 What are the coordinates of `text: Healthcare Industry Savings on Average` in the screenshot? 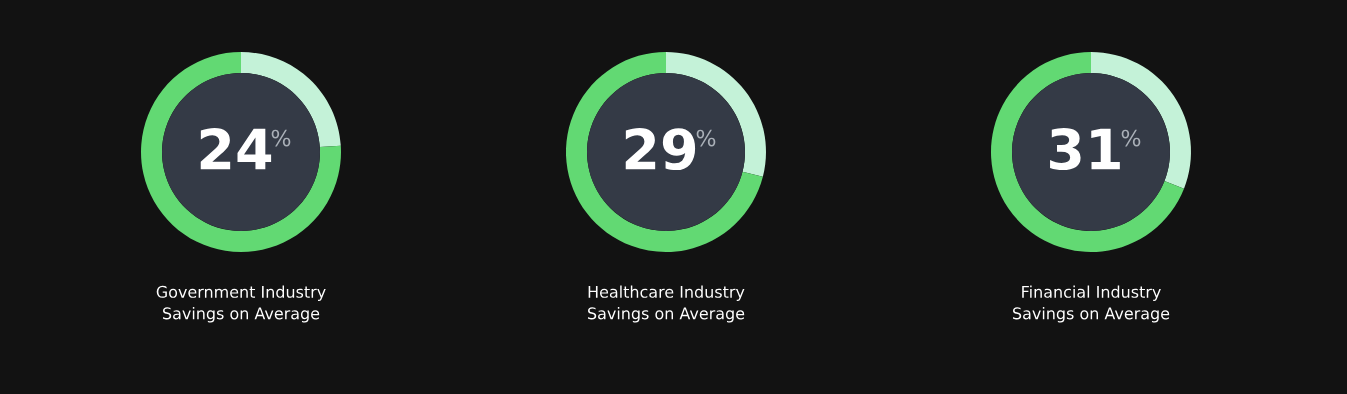 It's located at (666, 304).